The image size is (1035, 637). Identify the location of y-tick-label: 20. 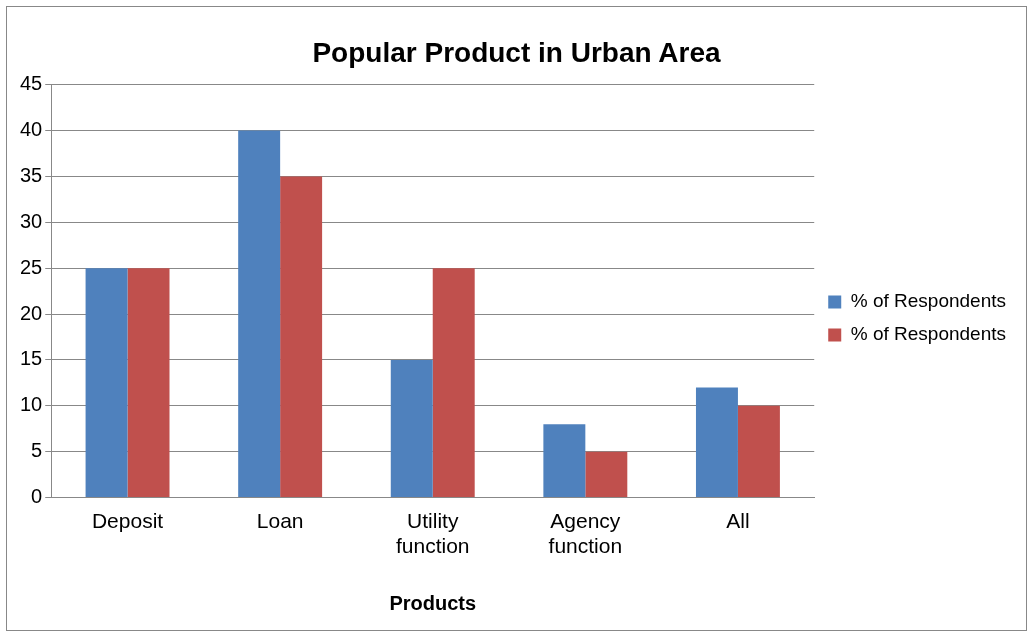
(31, 312).